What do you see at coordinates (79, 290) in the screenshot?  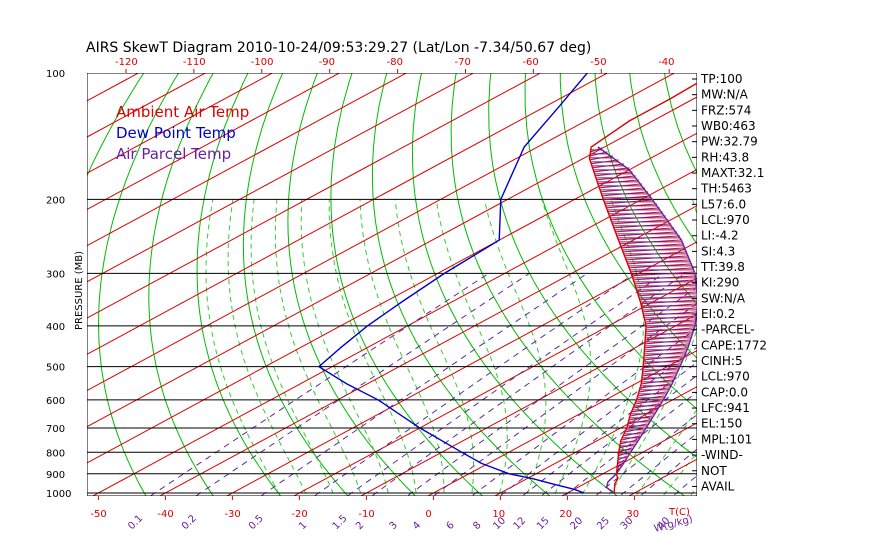 I see `y-axis-label: PRESSURE (MB)` at bounding box center [79, 290].